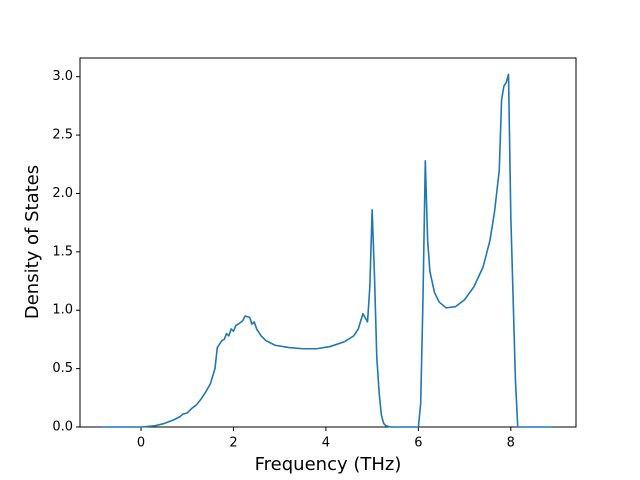 The width and height of the screenshot is (640, 480). What do you see at coordinates (326, 443) in the screenshot?
I see `x-tick-label: 4` at bounding box center [326, 443].